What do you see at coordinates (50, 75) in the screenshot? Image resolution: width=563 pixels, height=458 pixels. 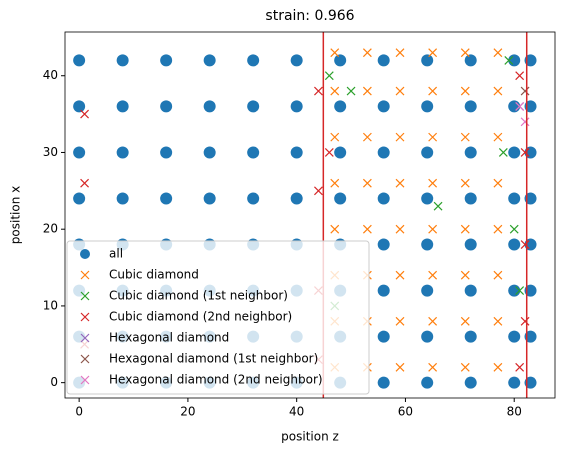 I see `y-tick-label: 40` at bounding box center [50, 75].